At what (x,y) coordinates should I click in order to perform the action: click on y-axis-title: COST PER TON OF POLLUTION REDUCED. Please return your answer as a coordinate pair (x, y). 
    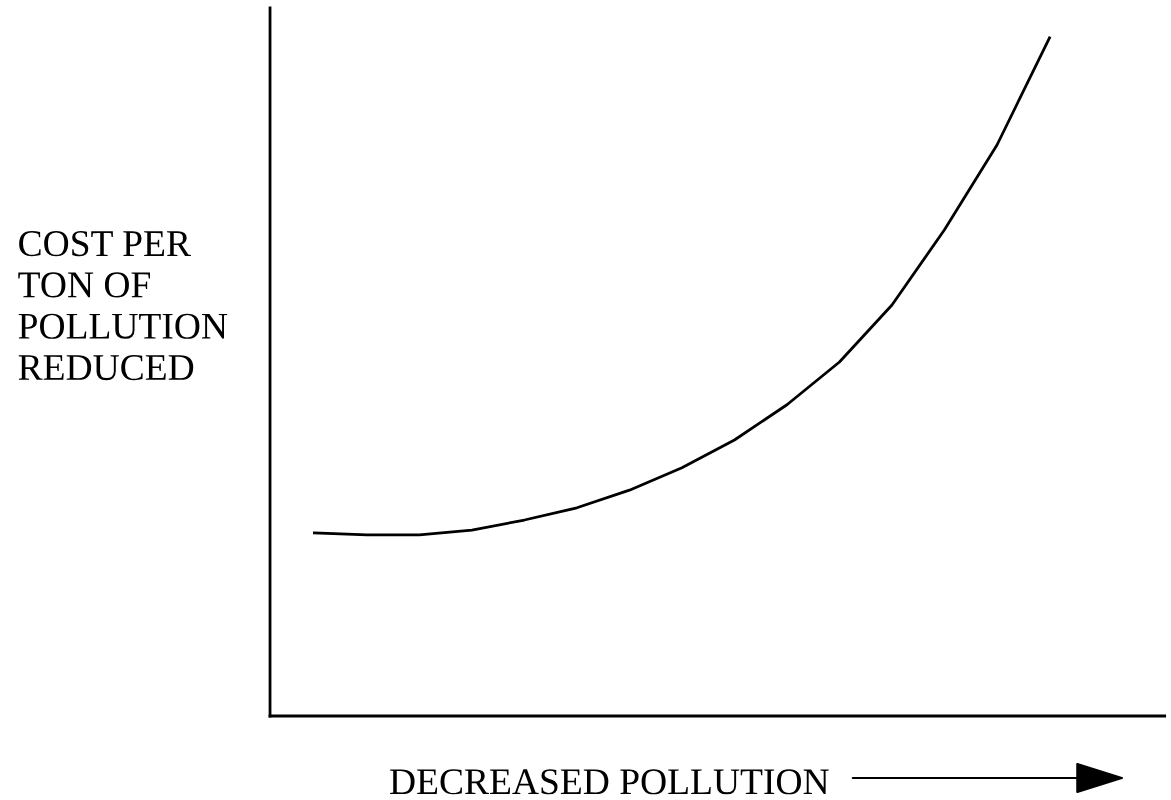
    Looking at the image, I should click on (123, 306).